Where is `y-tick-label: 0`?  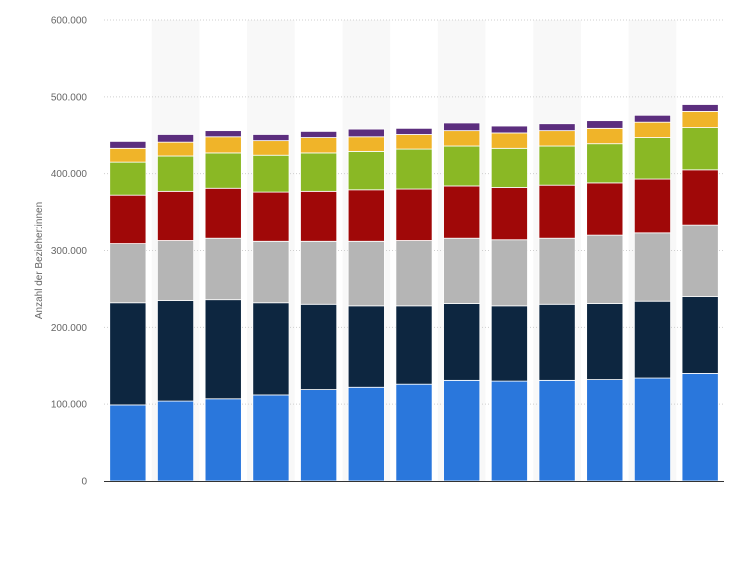
y-tick-label: 0 is located at coordinates (84, 482).